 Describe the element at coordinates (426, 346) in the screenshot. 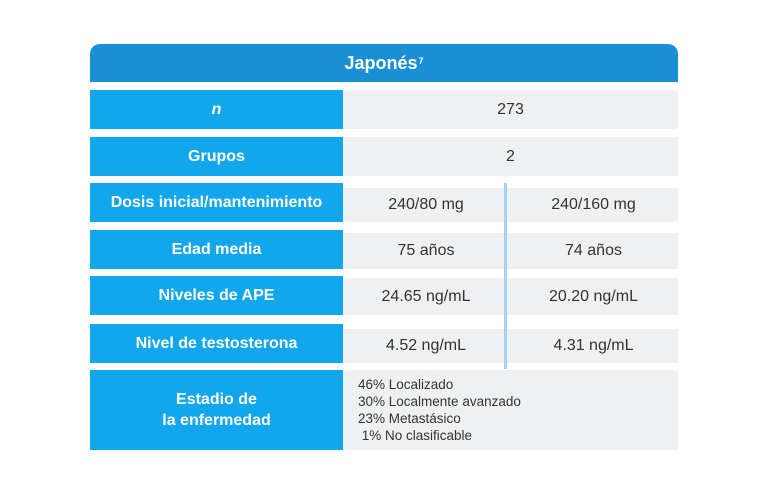

I see `row-value-testosterona-group1: 4.52 ng/mL` at that location.